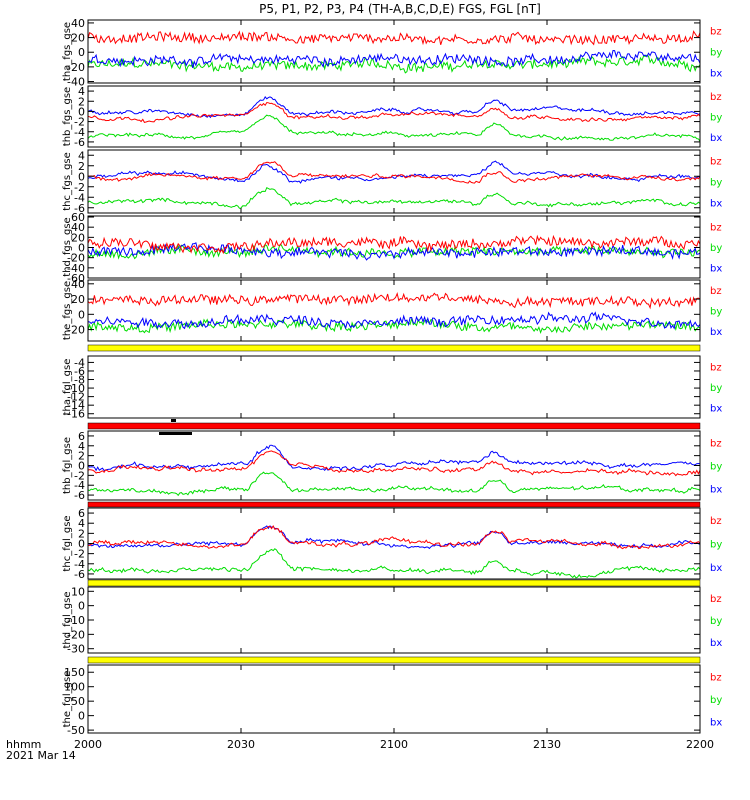 The width and height of the screenshot is (750, 800). I want to click on y-axis-label: tha_fgl_gse, so click(67, 387).